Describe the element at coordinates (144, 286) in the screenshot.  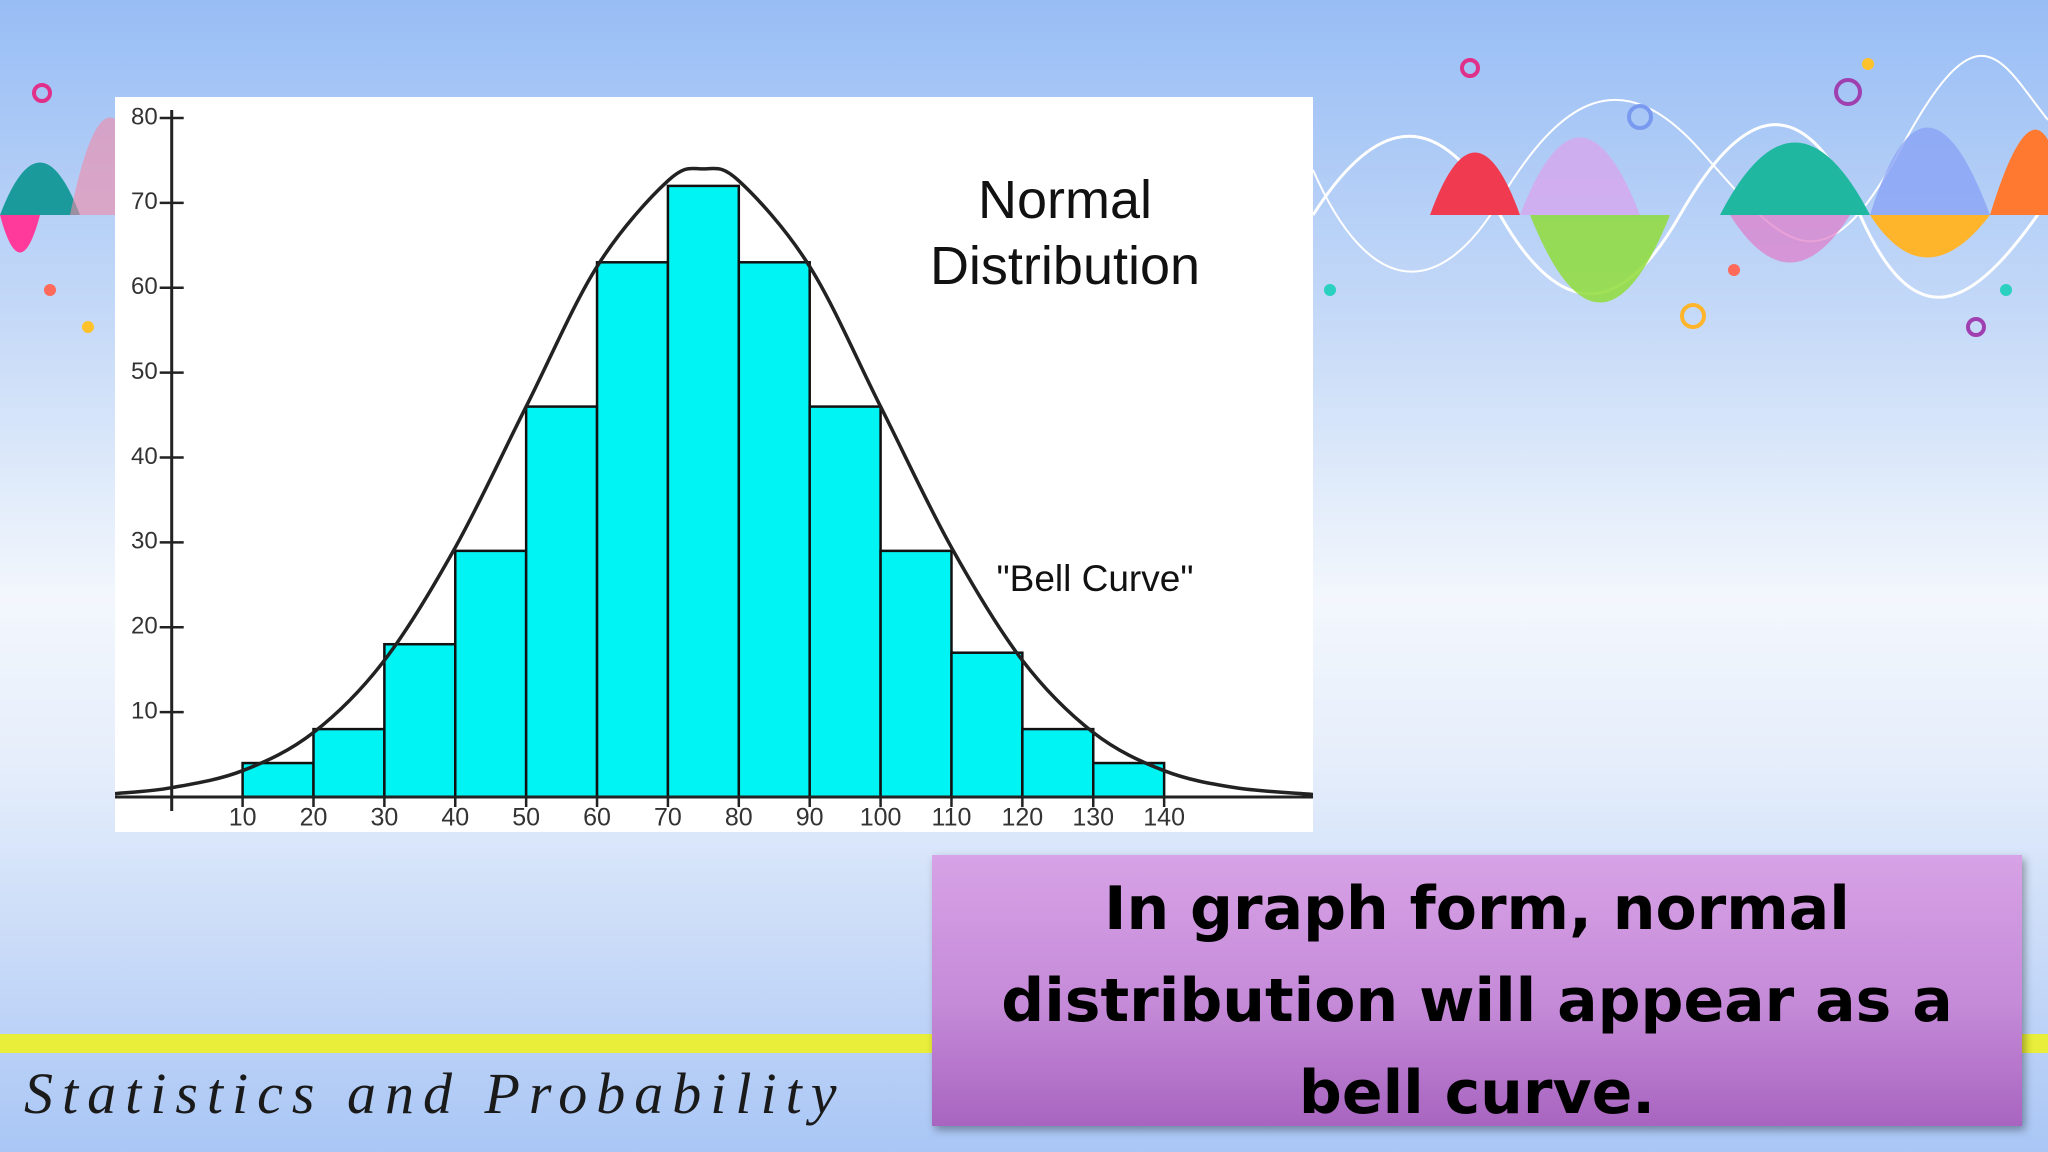
I see `y-tick-label: 60` at that location.